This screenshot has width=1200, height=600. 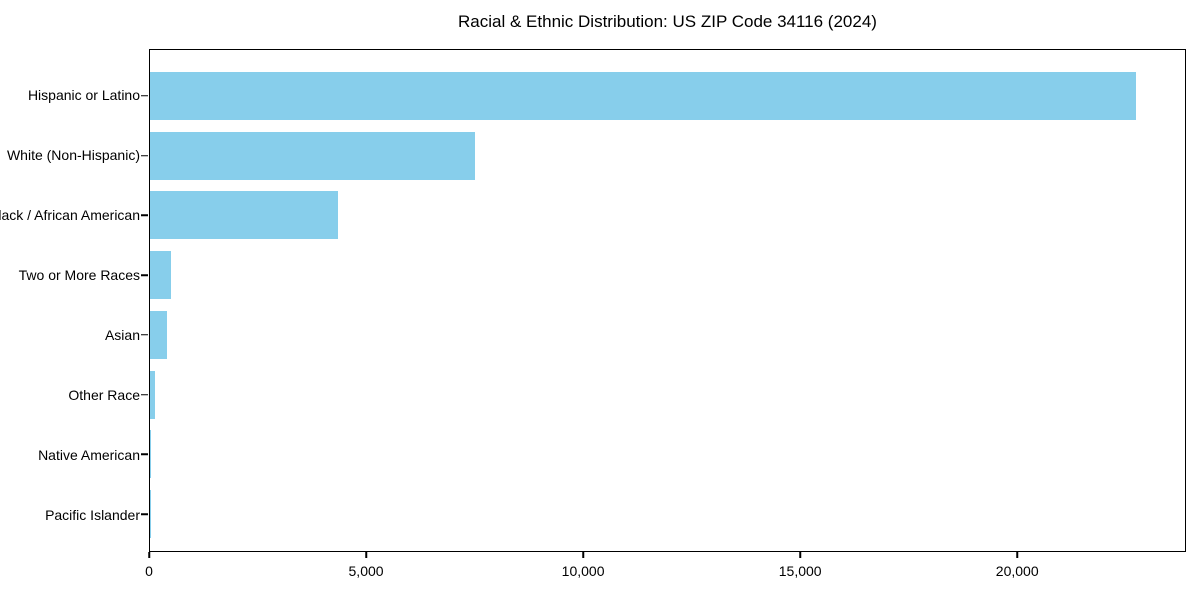 What do you see at coordinates (83, 95) in the screenshot?
I see `y-axis-label: Hispanic or Latino` at bounding box center [83, 95].